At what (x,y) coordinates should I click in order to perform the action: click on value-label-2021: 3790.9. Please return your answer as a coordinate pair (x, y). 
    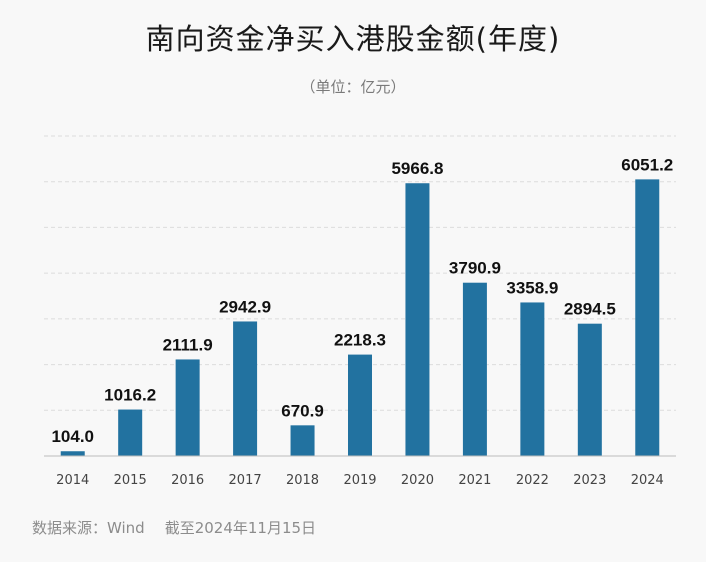
    Looking at the image, I should click on (475, 268).